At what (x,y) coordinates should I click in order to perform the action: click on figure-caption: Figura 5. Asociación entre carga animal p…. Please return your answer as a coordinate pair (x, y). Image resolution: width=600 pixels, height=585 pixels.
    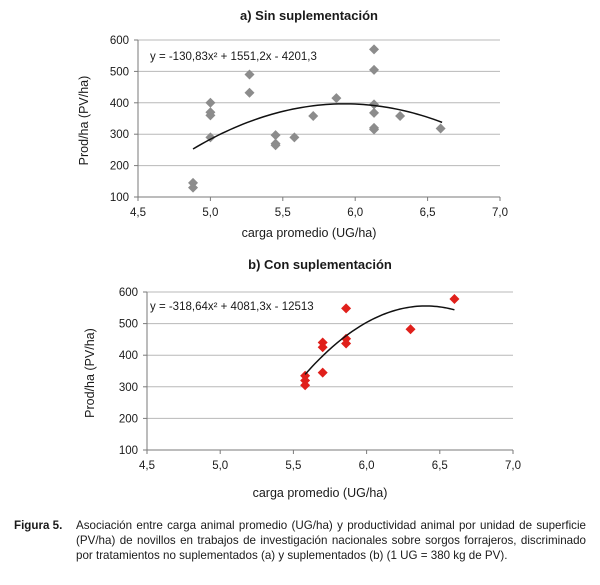
    Looking at the image, I should click on (303, 541).